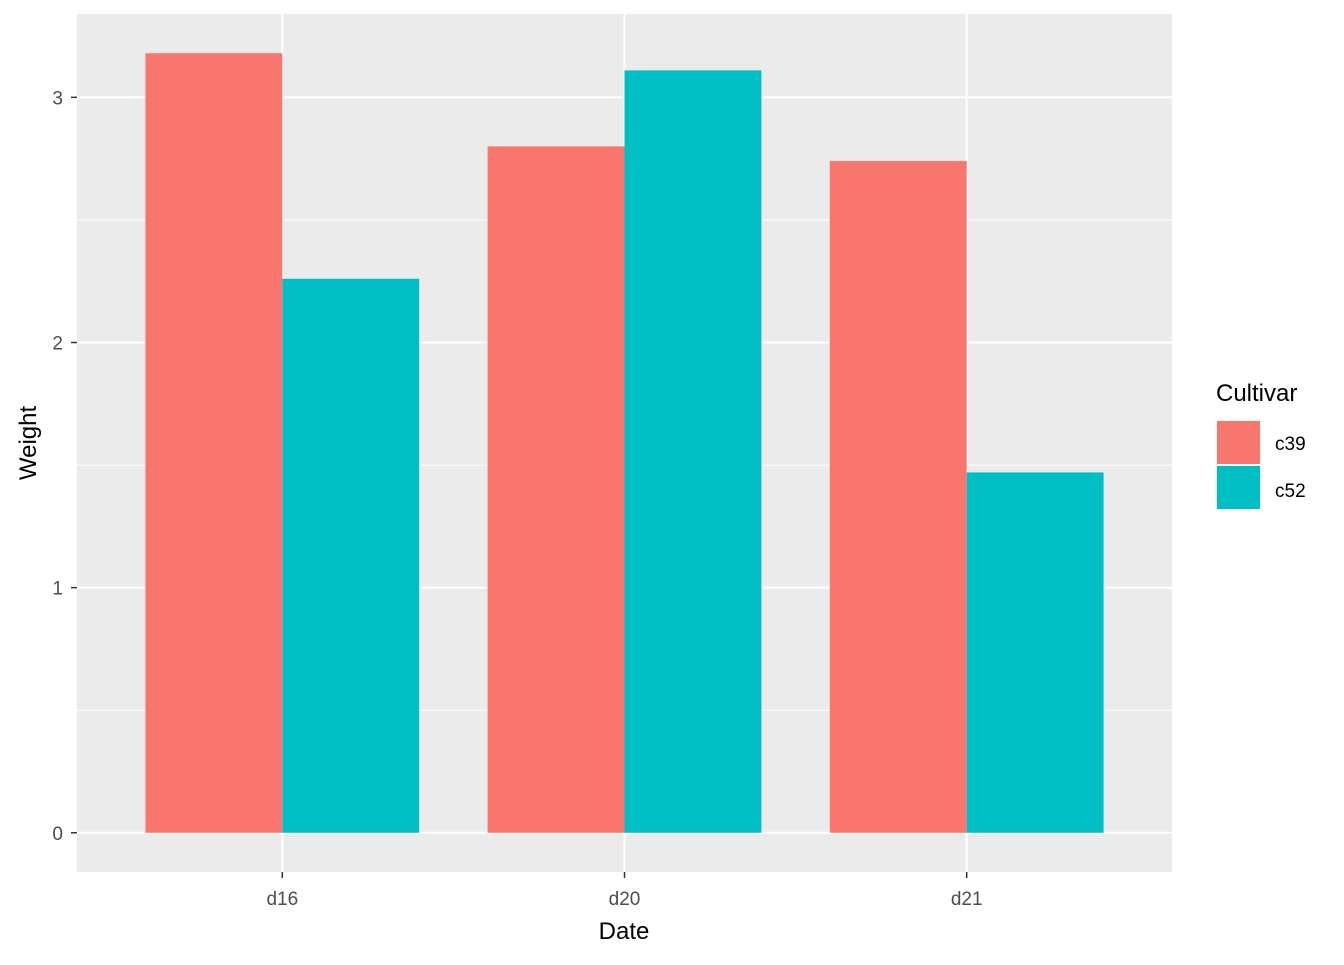  I want to click on bar-d20-c52, so click(693, 451).